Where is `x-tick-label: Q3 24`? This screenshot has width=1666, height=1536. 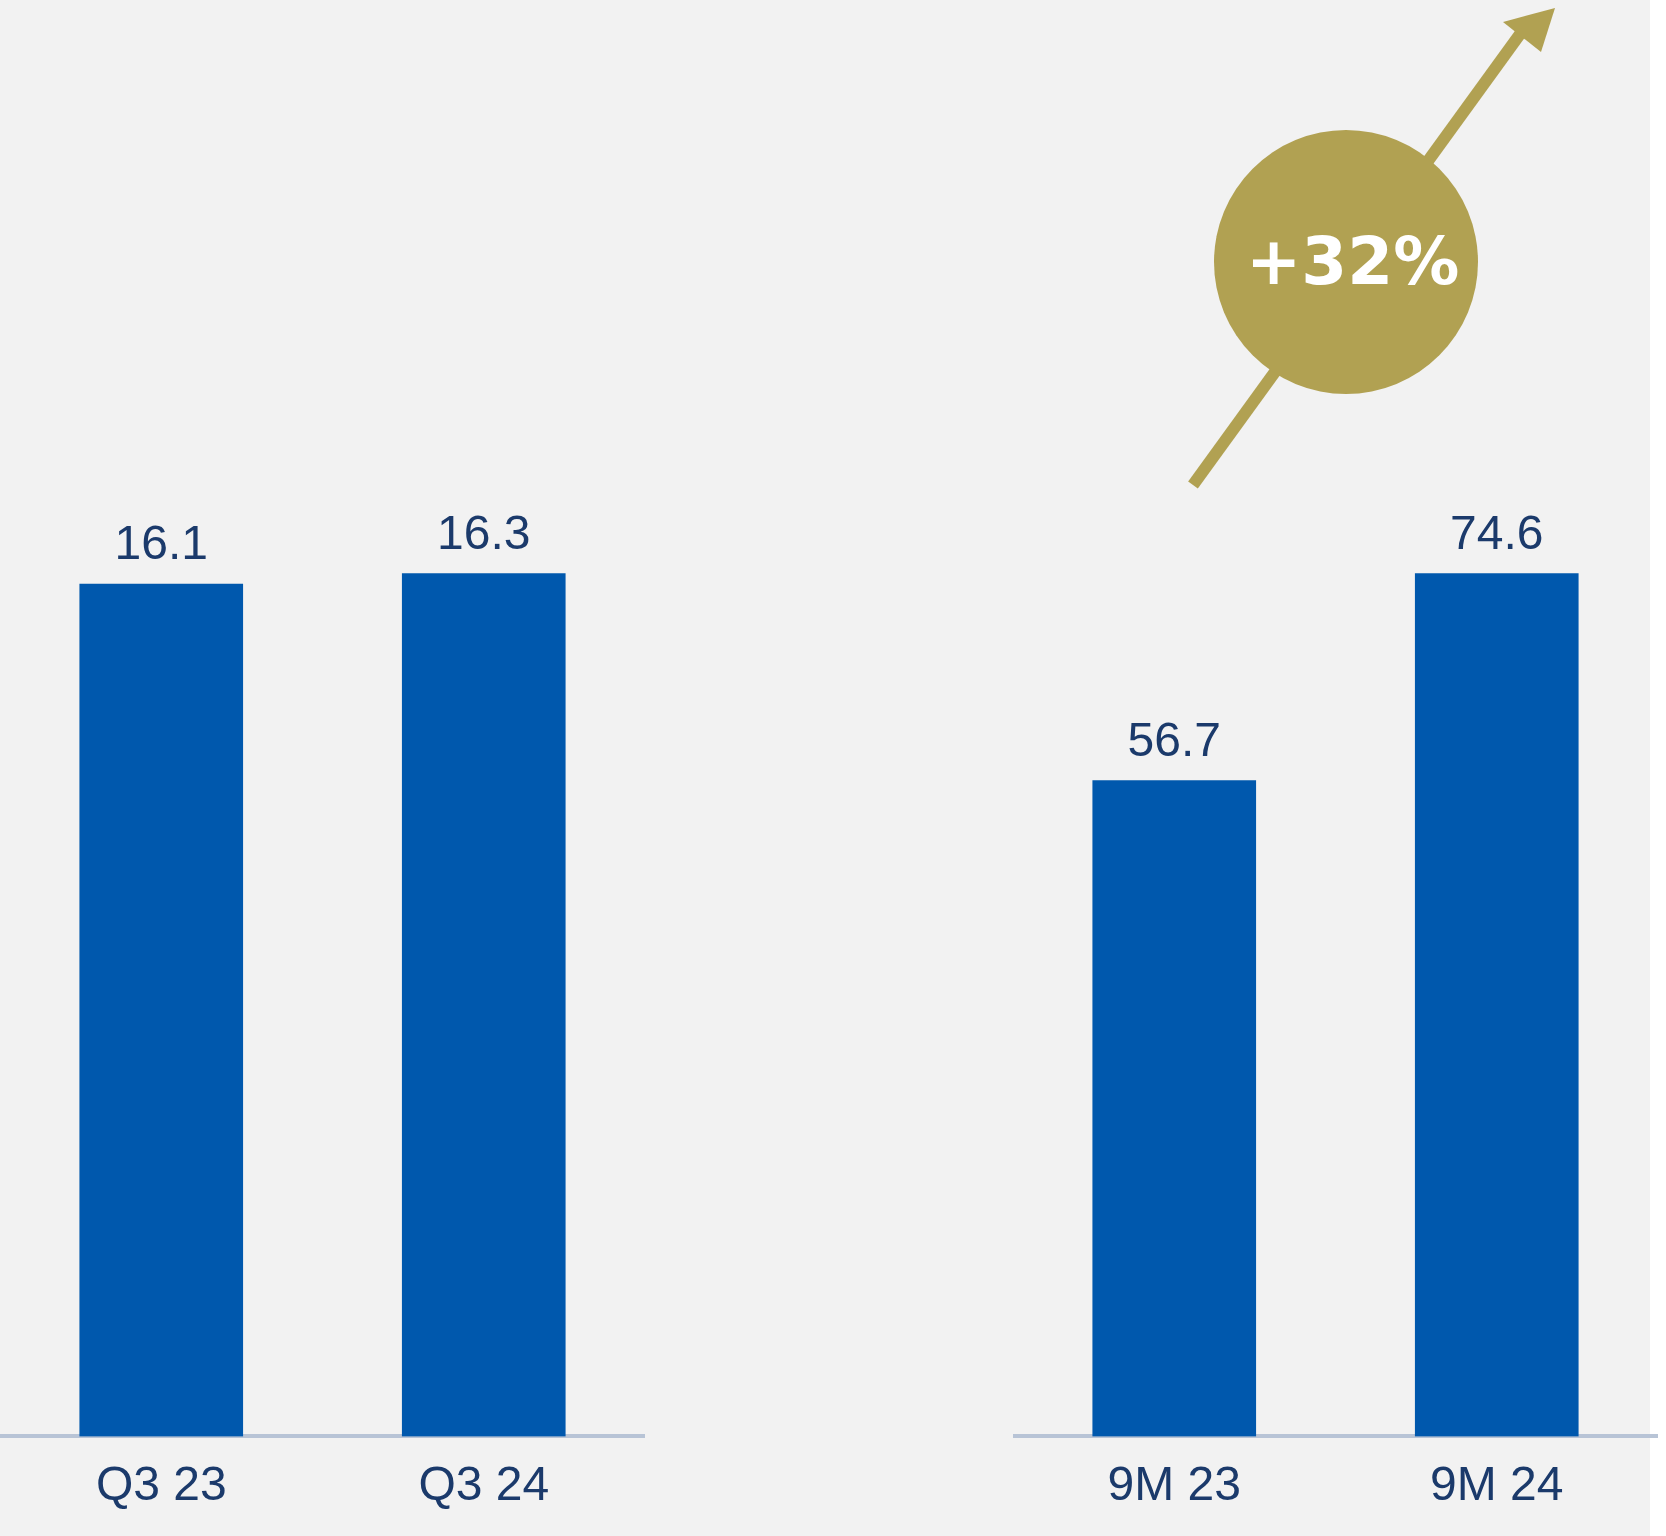 x-tick-label: Q3 24 is located at coordinates (484, 1484).